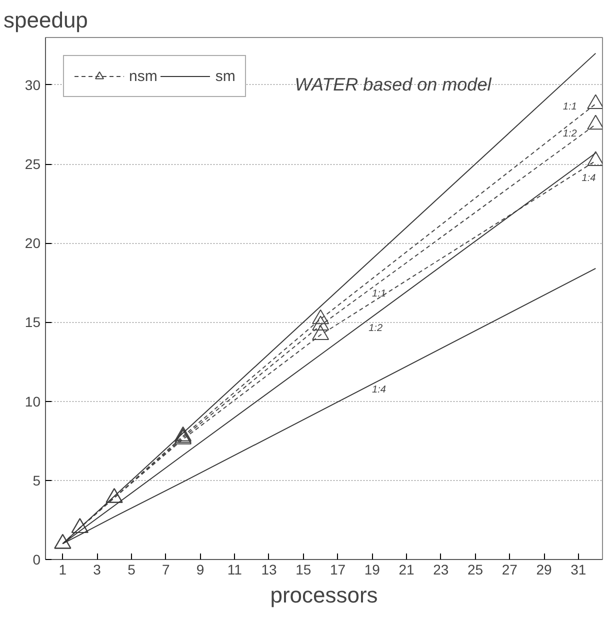 Image resolution: width=610 pixels, height=619 pixels. Describe the element at coordinates (32, 243) in the screenshot. I see `y-tick-label: 20` at that location.